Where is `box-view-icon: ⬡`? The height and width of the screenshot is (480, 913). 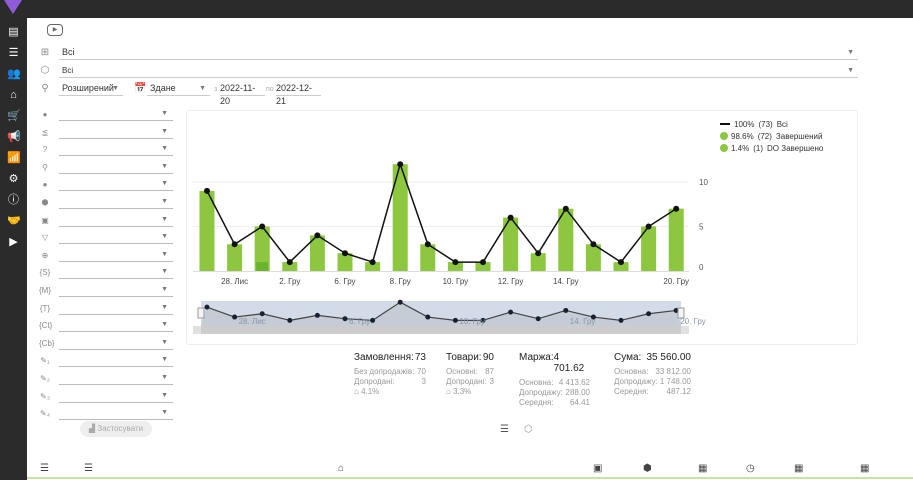 box-view-icon: ⬡ is located at coordinates (528, 429).